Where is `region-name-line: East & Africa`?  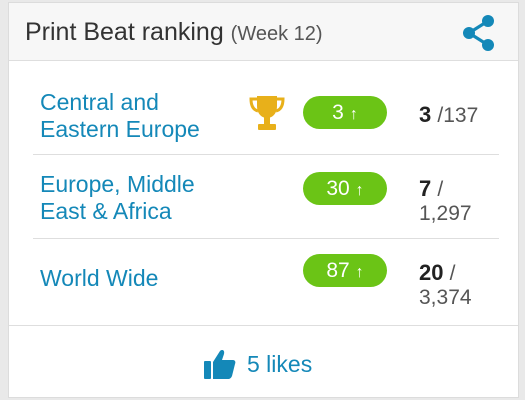 region-name-line: East & Africa is located at coordinates (106, 211).